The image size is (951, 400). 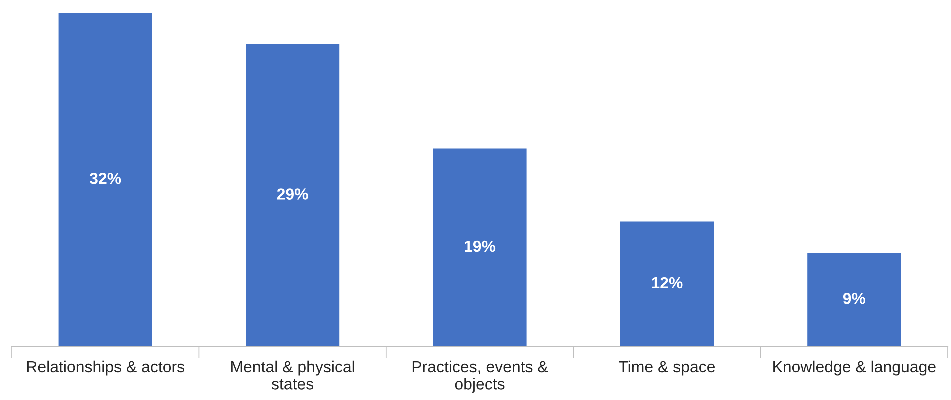 I want to click on data-label: 32%, so click(x=106, y=178).